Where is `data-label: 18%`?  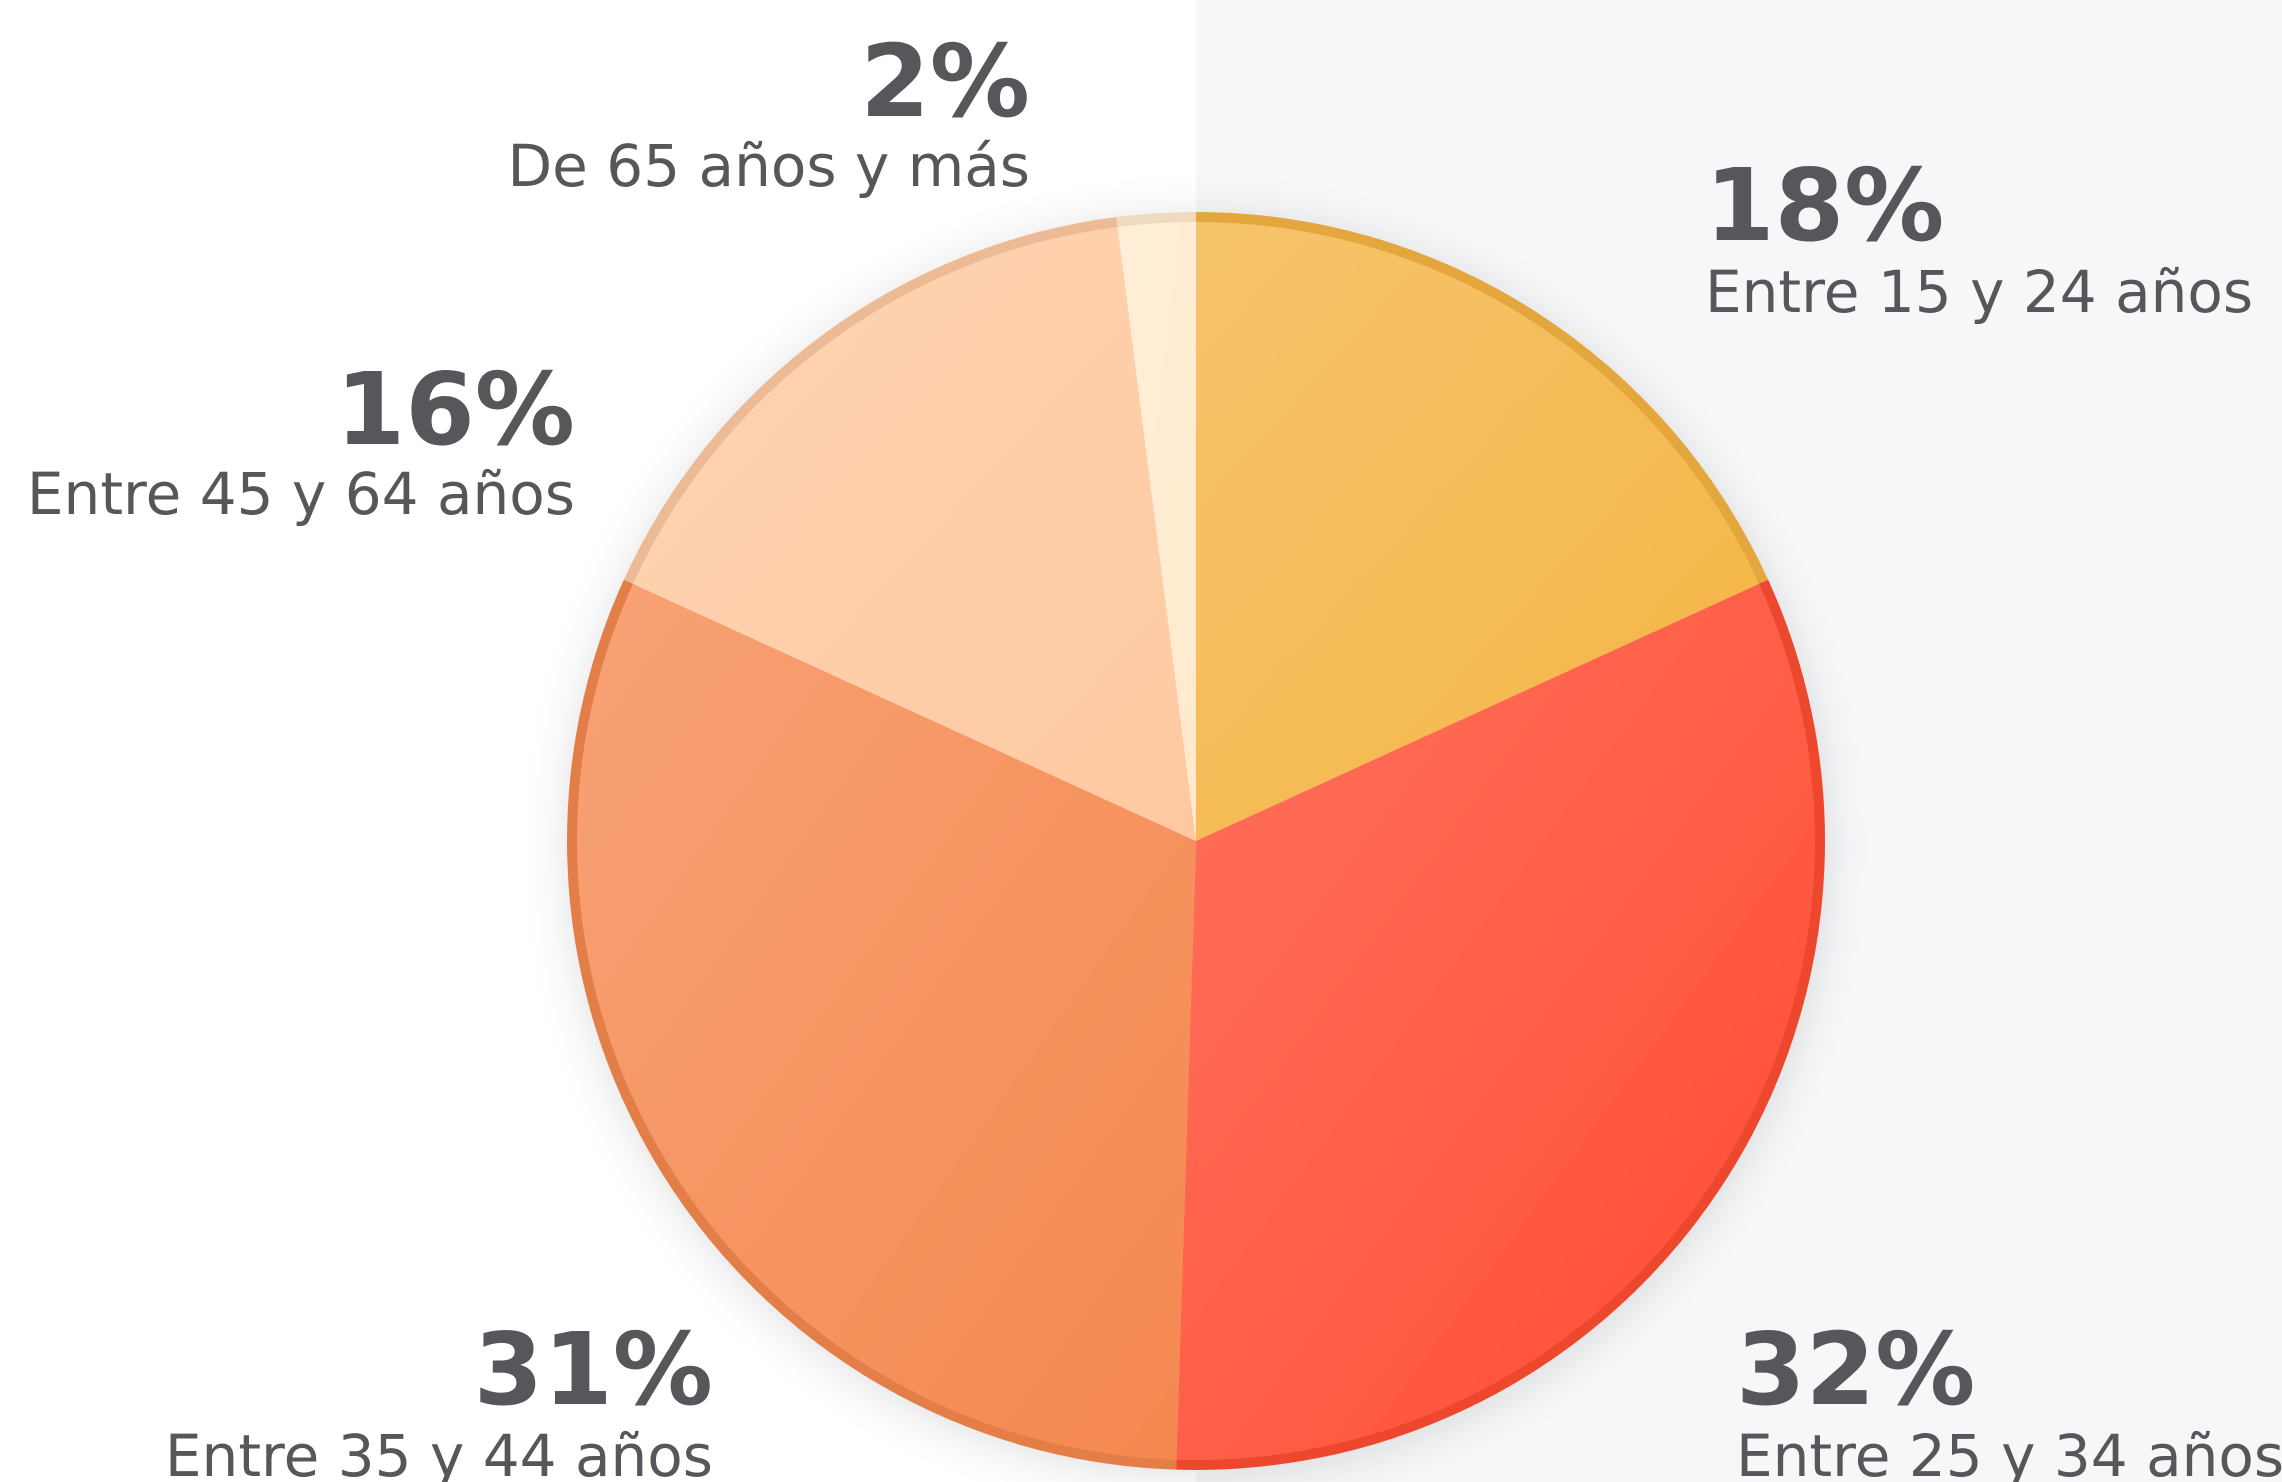
data-label: 18% is located at coordinates (1824, 205).